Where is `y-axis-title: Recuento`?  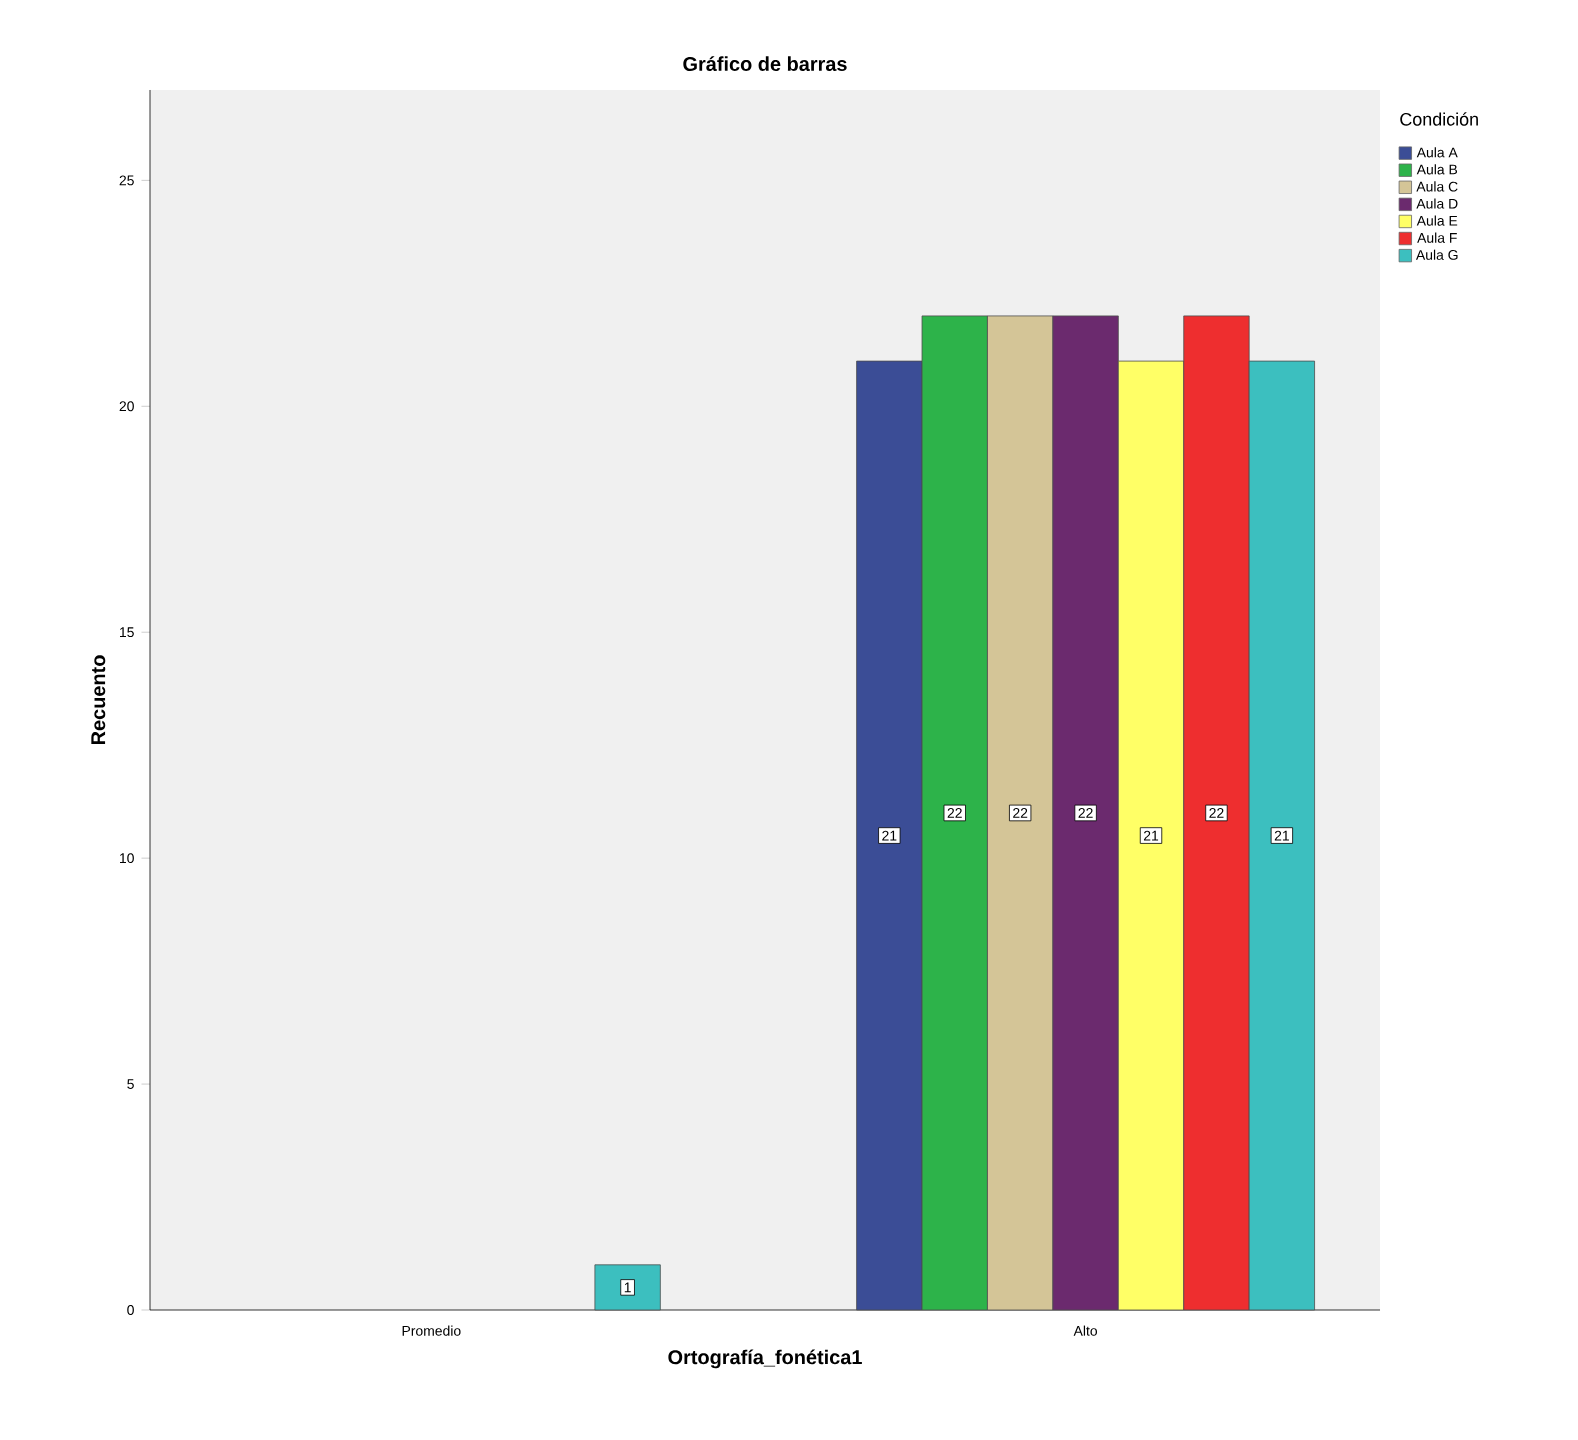
y-axis-title: Recuento is located at coordinates (98, 700).